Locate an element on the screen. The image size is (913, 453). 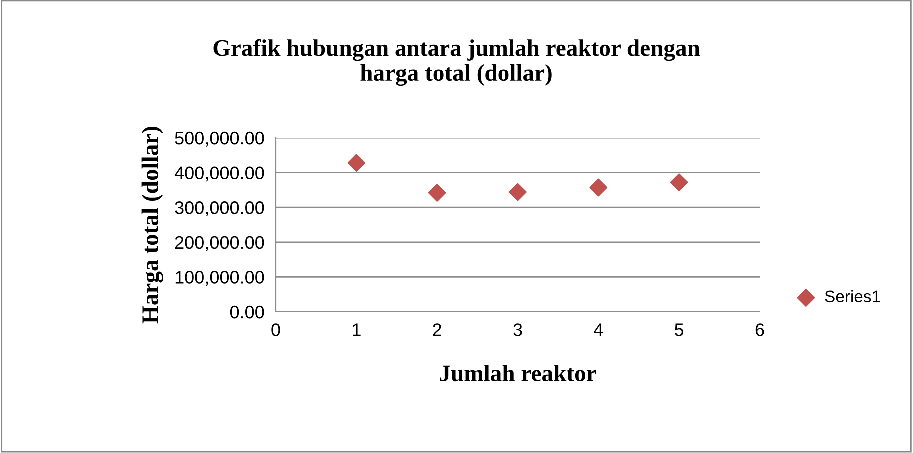
y-tick-label: 200,000.00 is located at coordinates (219, 244).